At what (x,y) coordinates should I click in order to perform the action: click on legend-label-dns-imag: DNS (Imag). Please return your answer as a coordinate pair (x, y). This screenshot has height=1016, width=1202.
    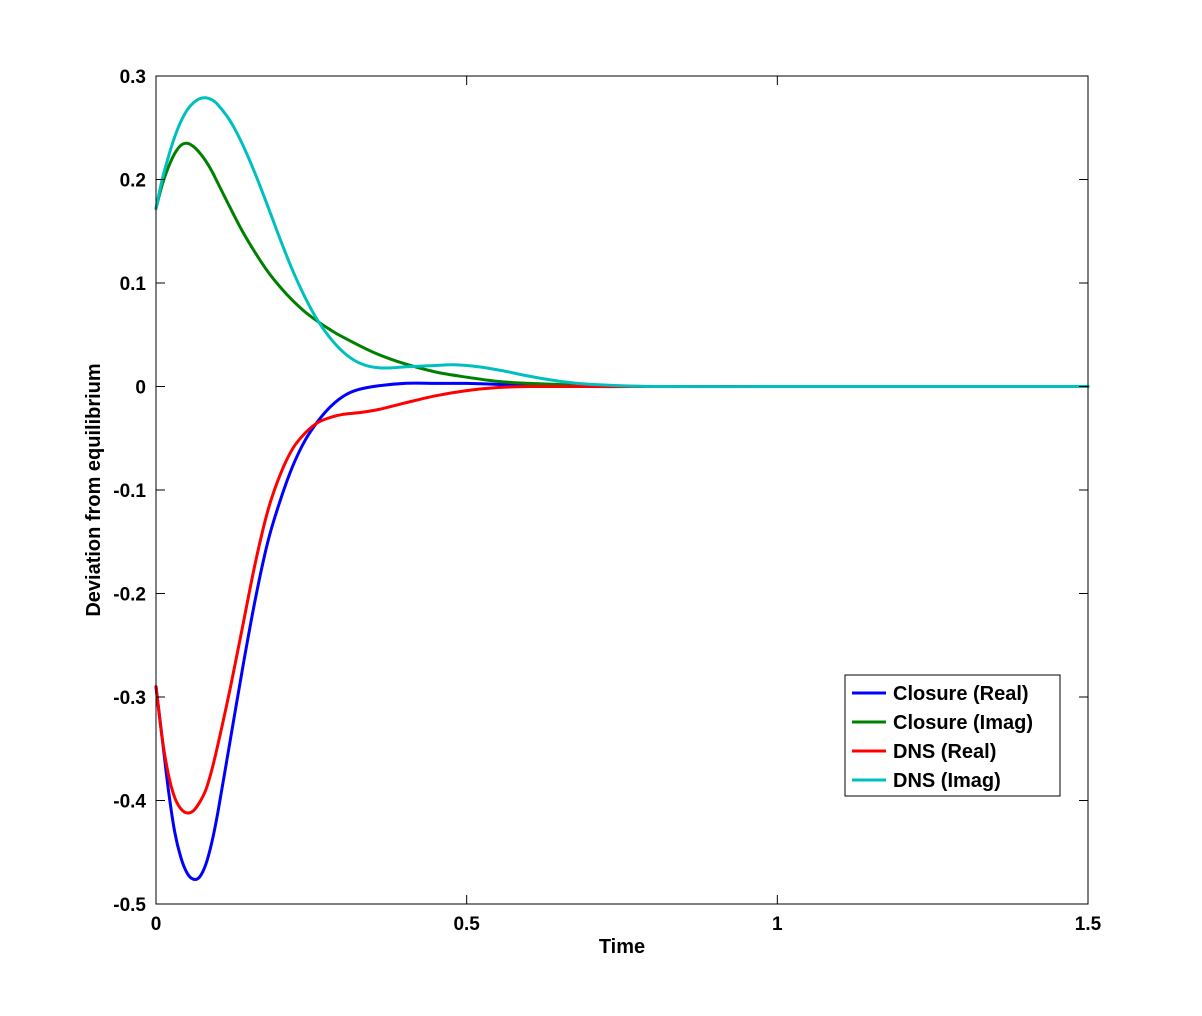
    Looking at the image, I should click on (947, 781).